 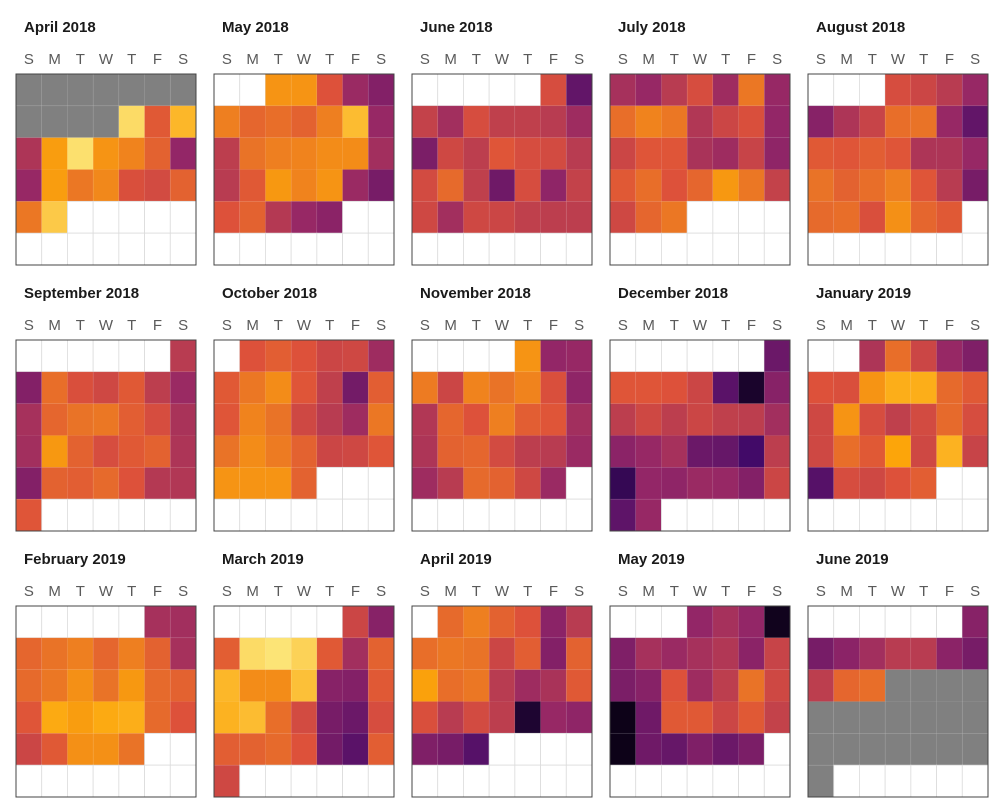 What do you see at coordinates (263, 559) in the screenshot?
I see `month-title: March 2019` at bounding box center [263, 559].